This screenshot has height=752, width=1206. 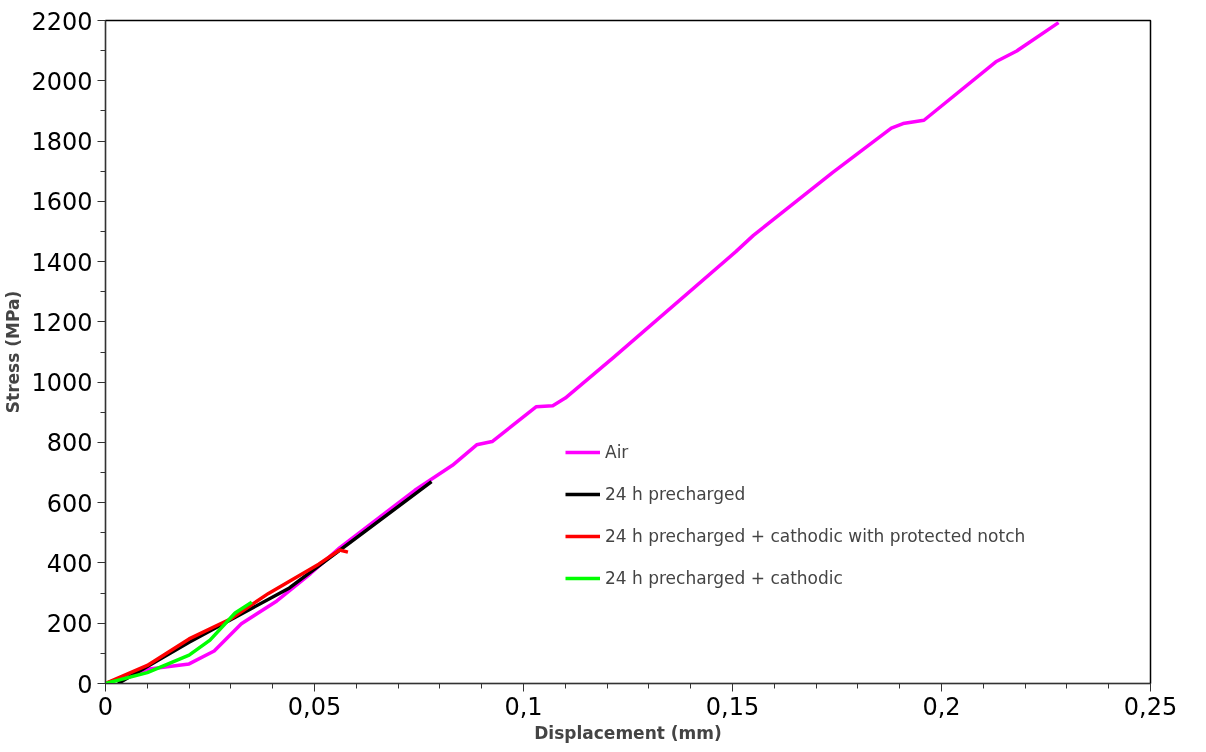 What do you see at coordinates (85, 684) in the screenshot?
I see `y-tick-label: 0` at bounding box center [85, 684].